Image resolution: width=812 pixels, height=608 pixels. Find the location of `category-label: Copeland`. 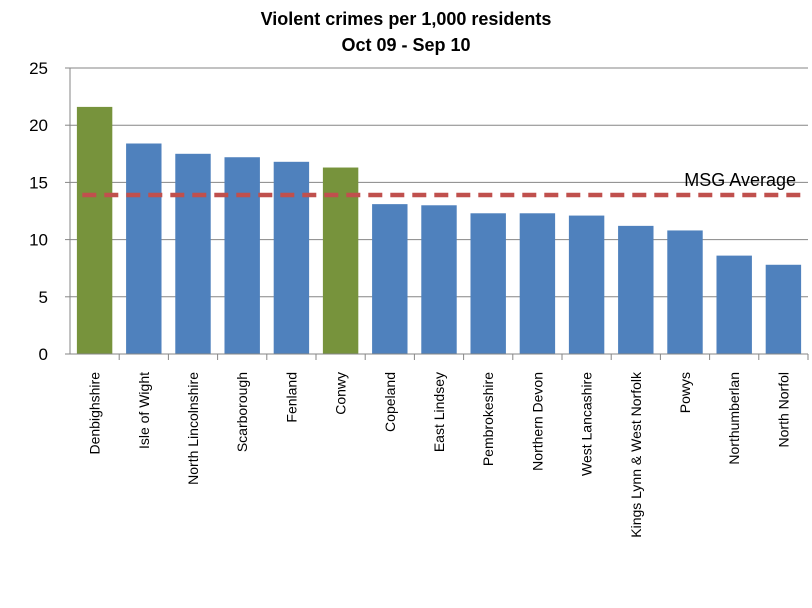

category-label: Copeland is located at coordinates (390, 402).